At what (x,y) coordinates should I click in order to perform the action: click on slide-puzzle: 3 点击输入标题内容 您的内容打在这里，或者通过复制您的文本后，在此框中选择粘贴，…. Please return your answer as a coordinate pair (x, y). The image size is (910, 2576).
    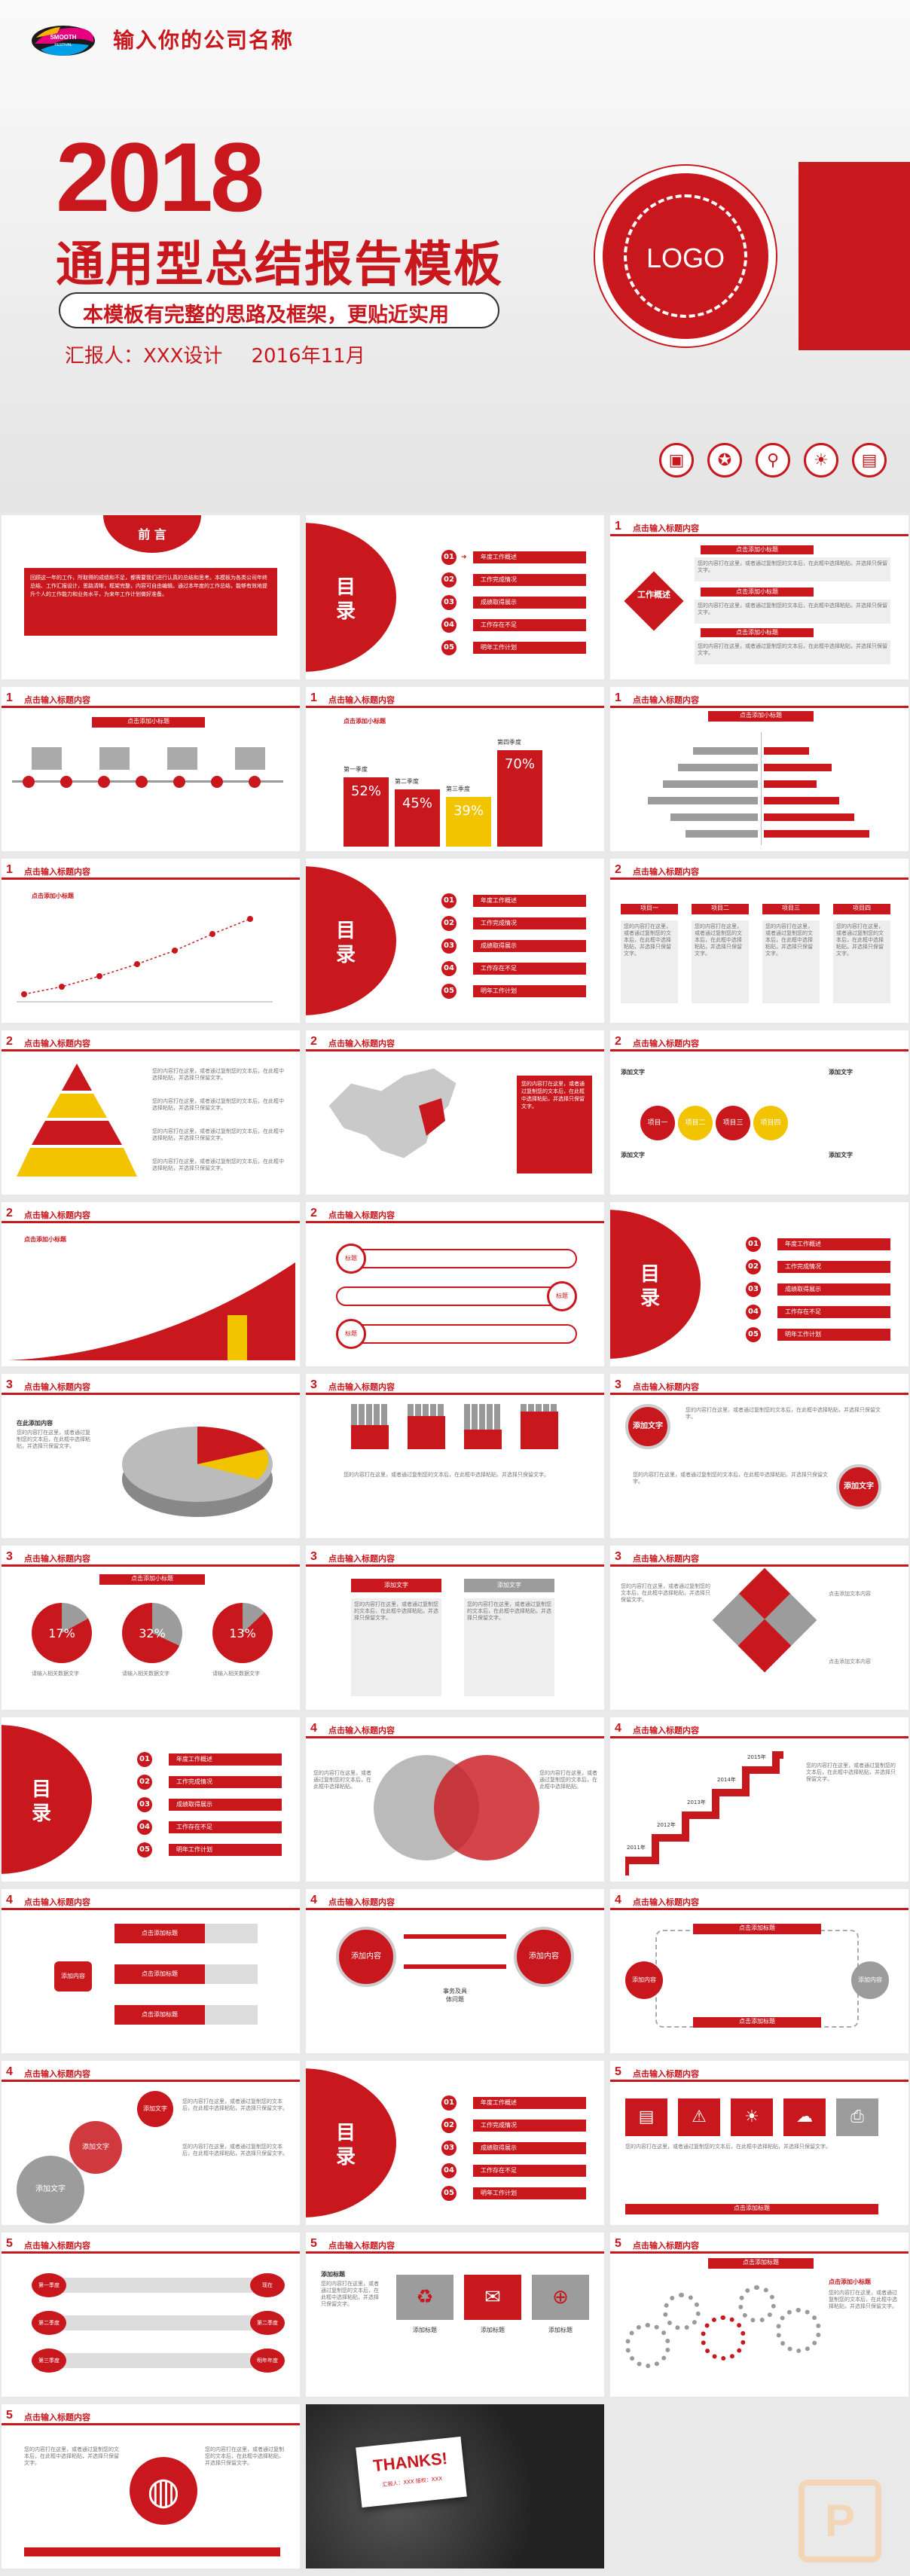
    Looking at the image, I should click on (759, 1628).